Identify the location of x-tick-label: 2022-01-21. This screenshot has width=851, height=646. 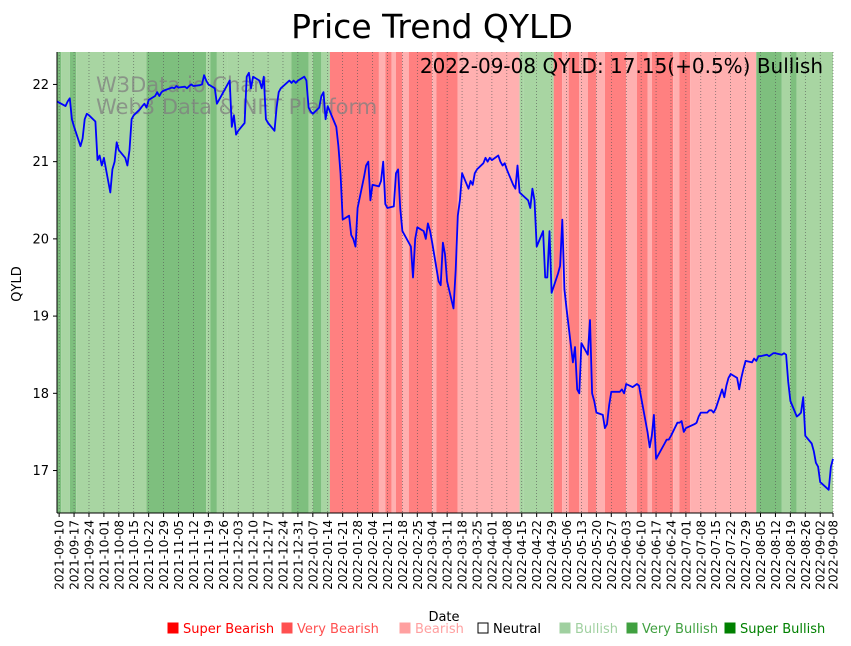
(343, 555).